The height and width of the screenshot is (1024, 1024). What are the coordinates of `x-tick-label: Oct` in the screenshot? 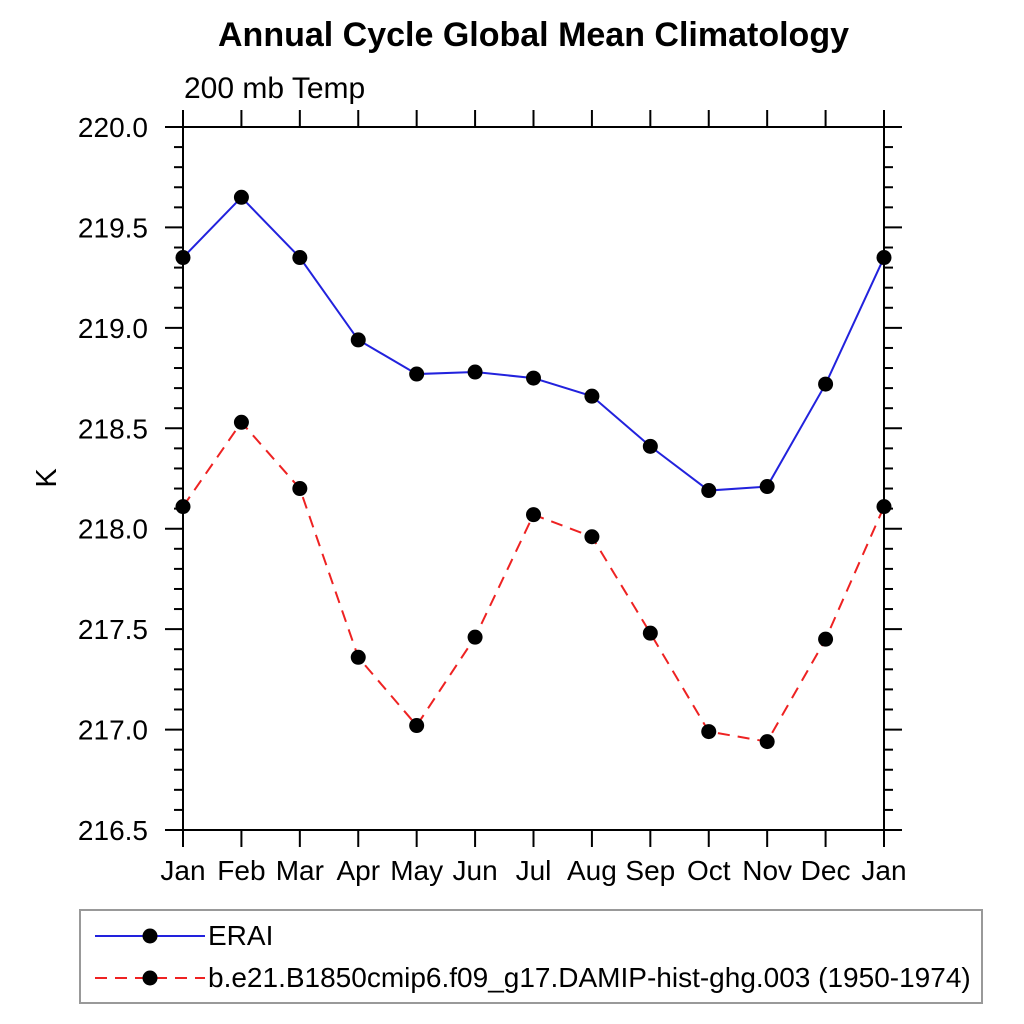 It's located at (709, 870).